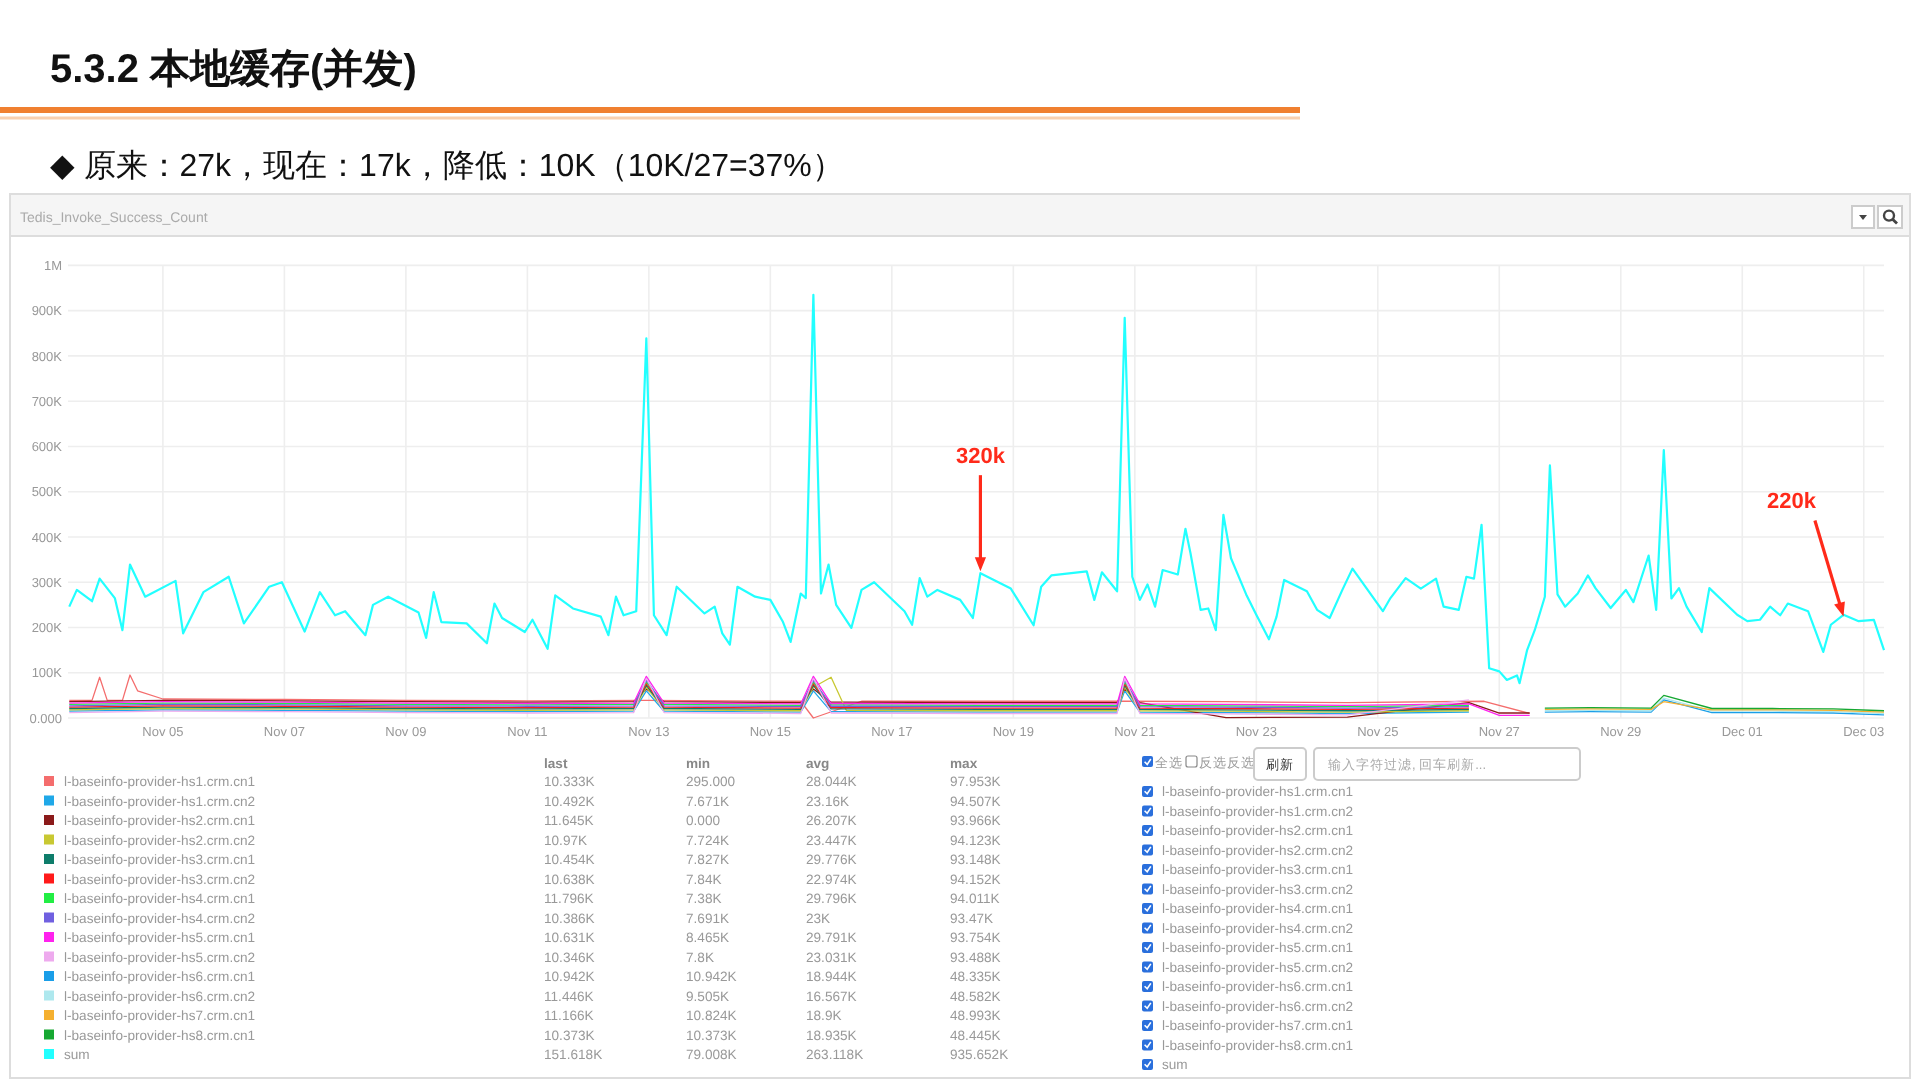 The image size is (1920, 1080). What do you see at coordinates (233, 69) in the screenshot?
I see `chart-title: 5.3.2 本地缓存(并发)` at bounding box center [233, 69].